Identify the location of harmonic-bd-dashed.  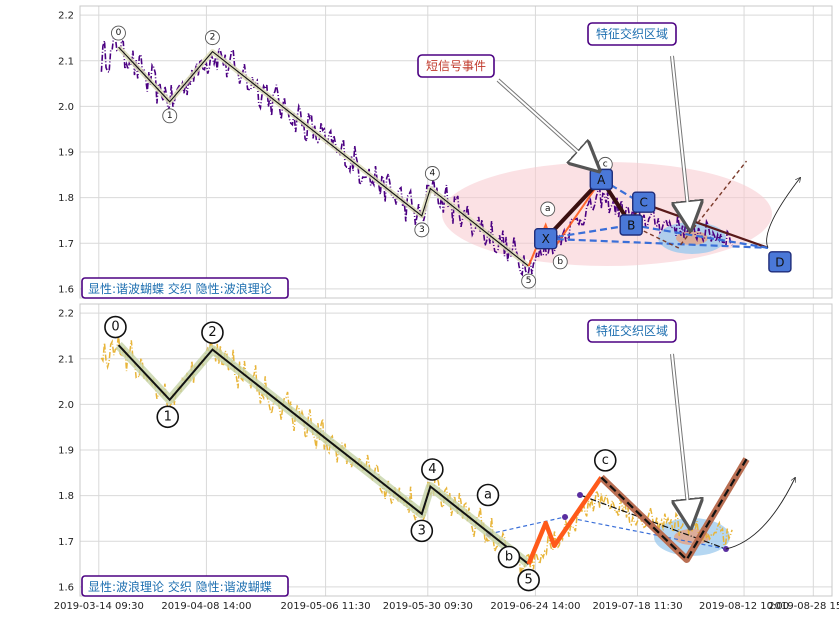
(700, 236).